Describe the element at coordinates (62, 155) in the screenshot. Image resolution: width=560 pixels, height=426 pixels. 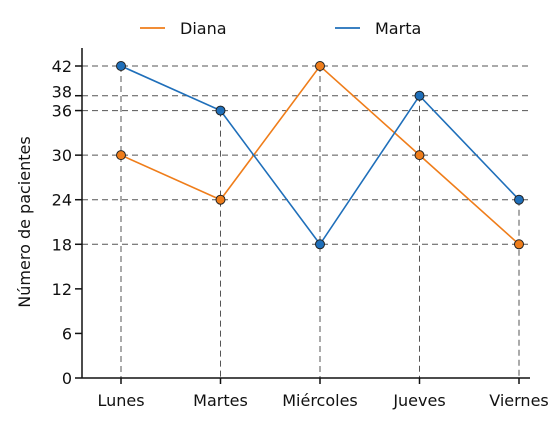
I see `y-tick-label-30: 30` at that location.